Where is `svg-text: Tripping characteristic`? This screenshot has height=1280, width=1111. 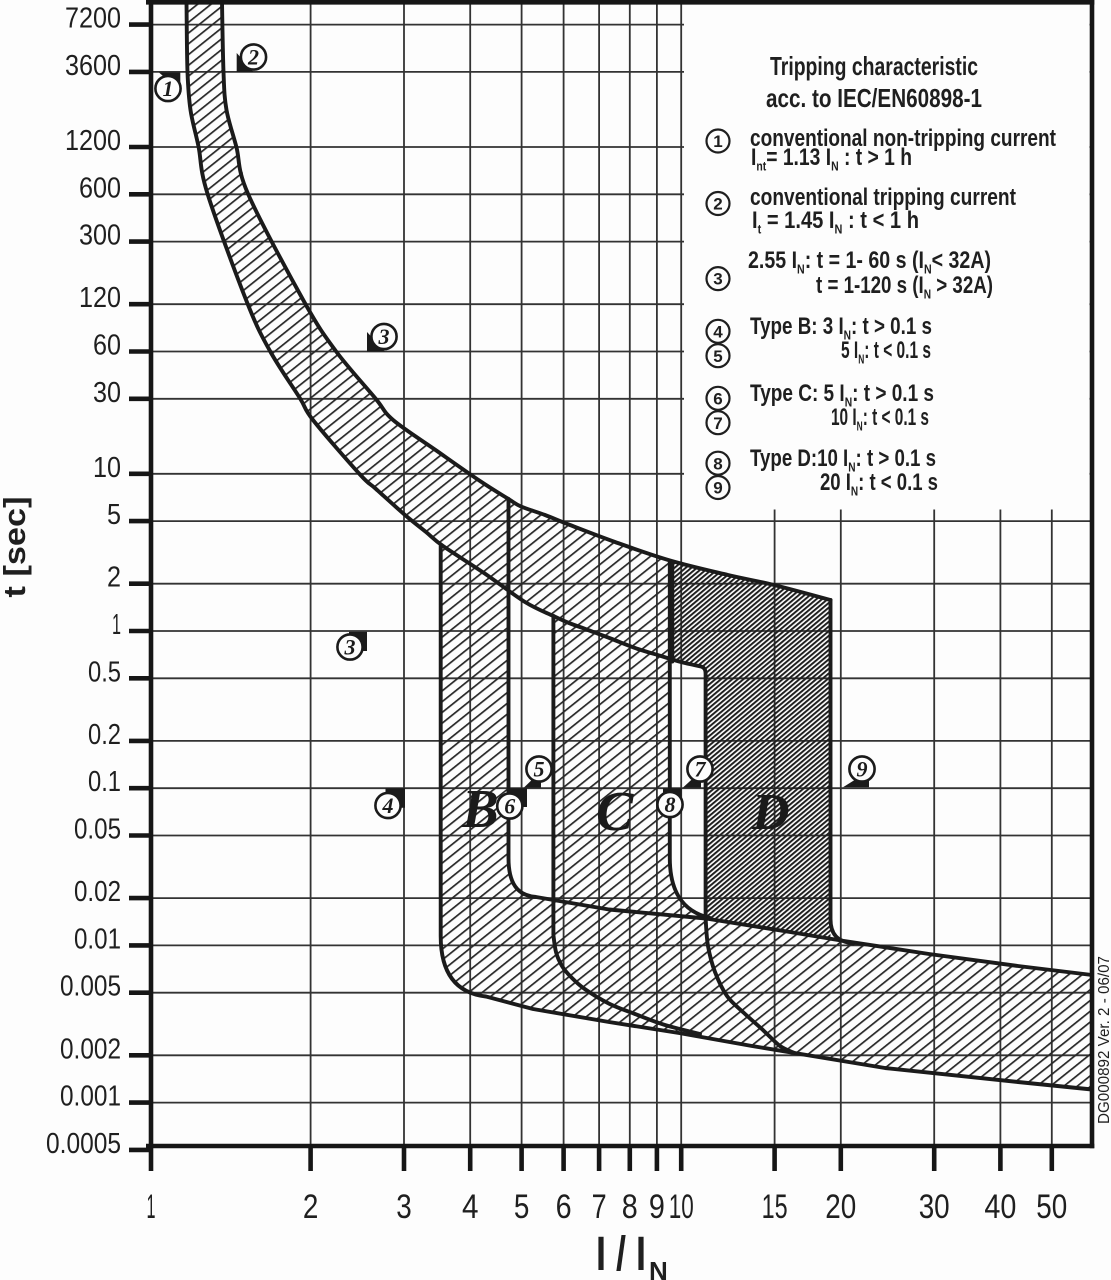 svg-text: Tripping characteristic is located at coordinates (874, 66).